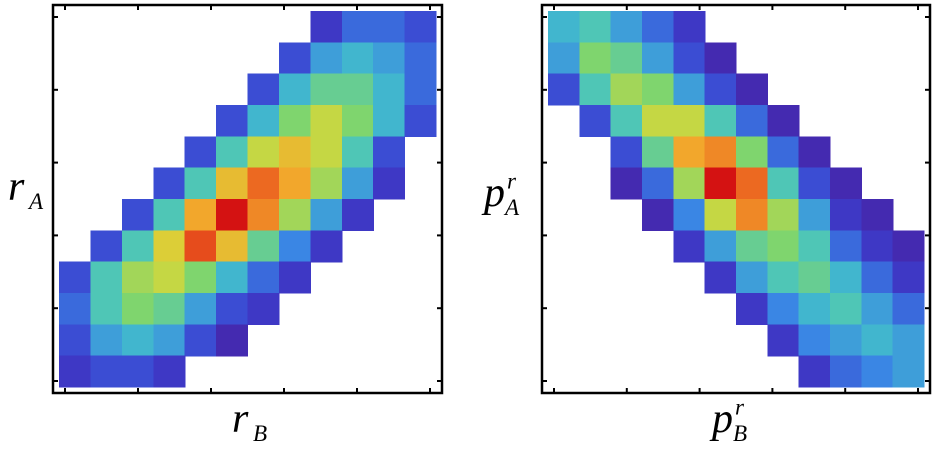 The height and width of the screenshot is (453, 933). Describe the element at coordinates (721, 419) in the screenshot. I see `label-main: p` at that location.